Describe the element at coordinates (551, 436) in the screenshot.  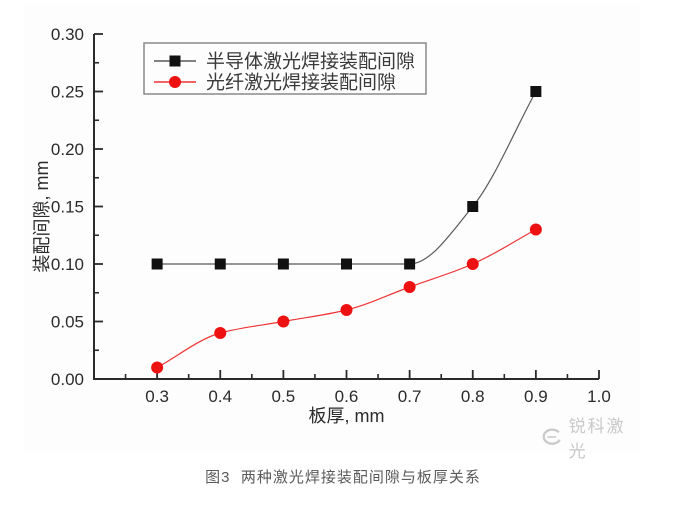
I see `watermark-logo-icon` at that location.